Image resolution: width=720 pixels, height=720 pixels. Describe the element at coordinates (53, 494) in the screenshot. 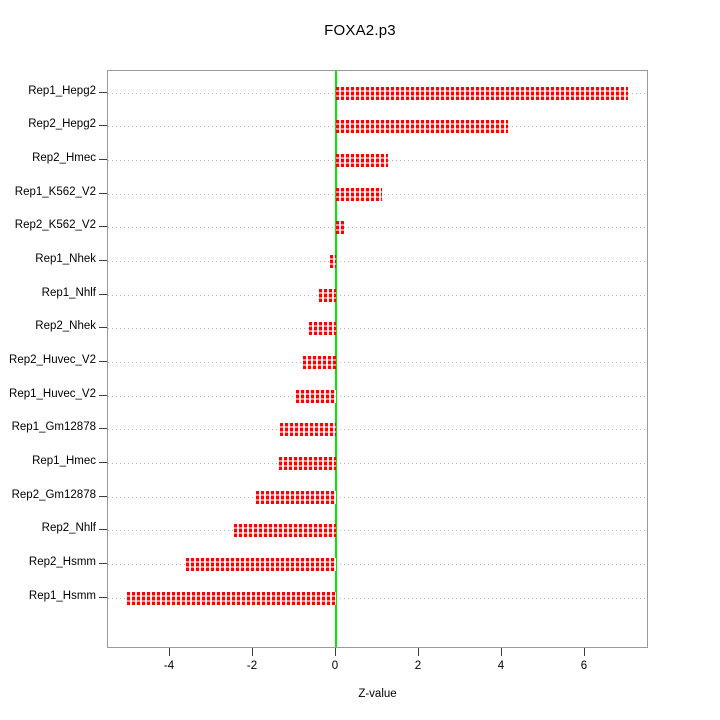

I see `y-axis-tick-label: Rep2_Gm12878` at that location.